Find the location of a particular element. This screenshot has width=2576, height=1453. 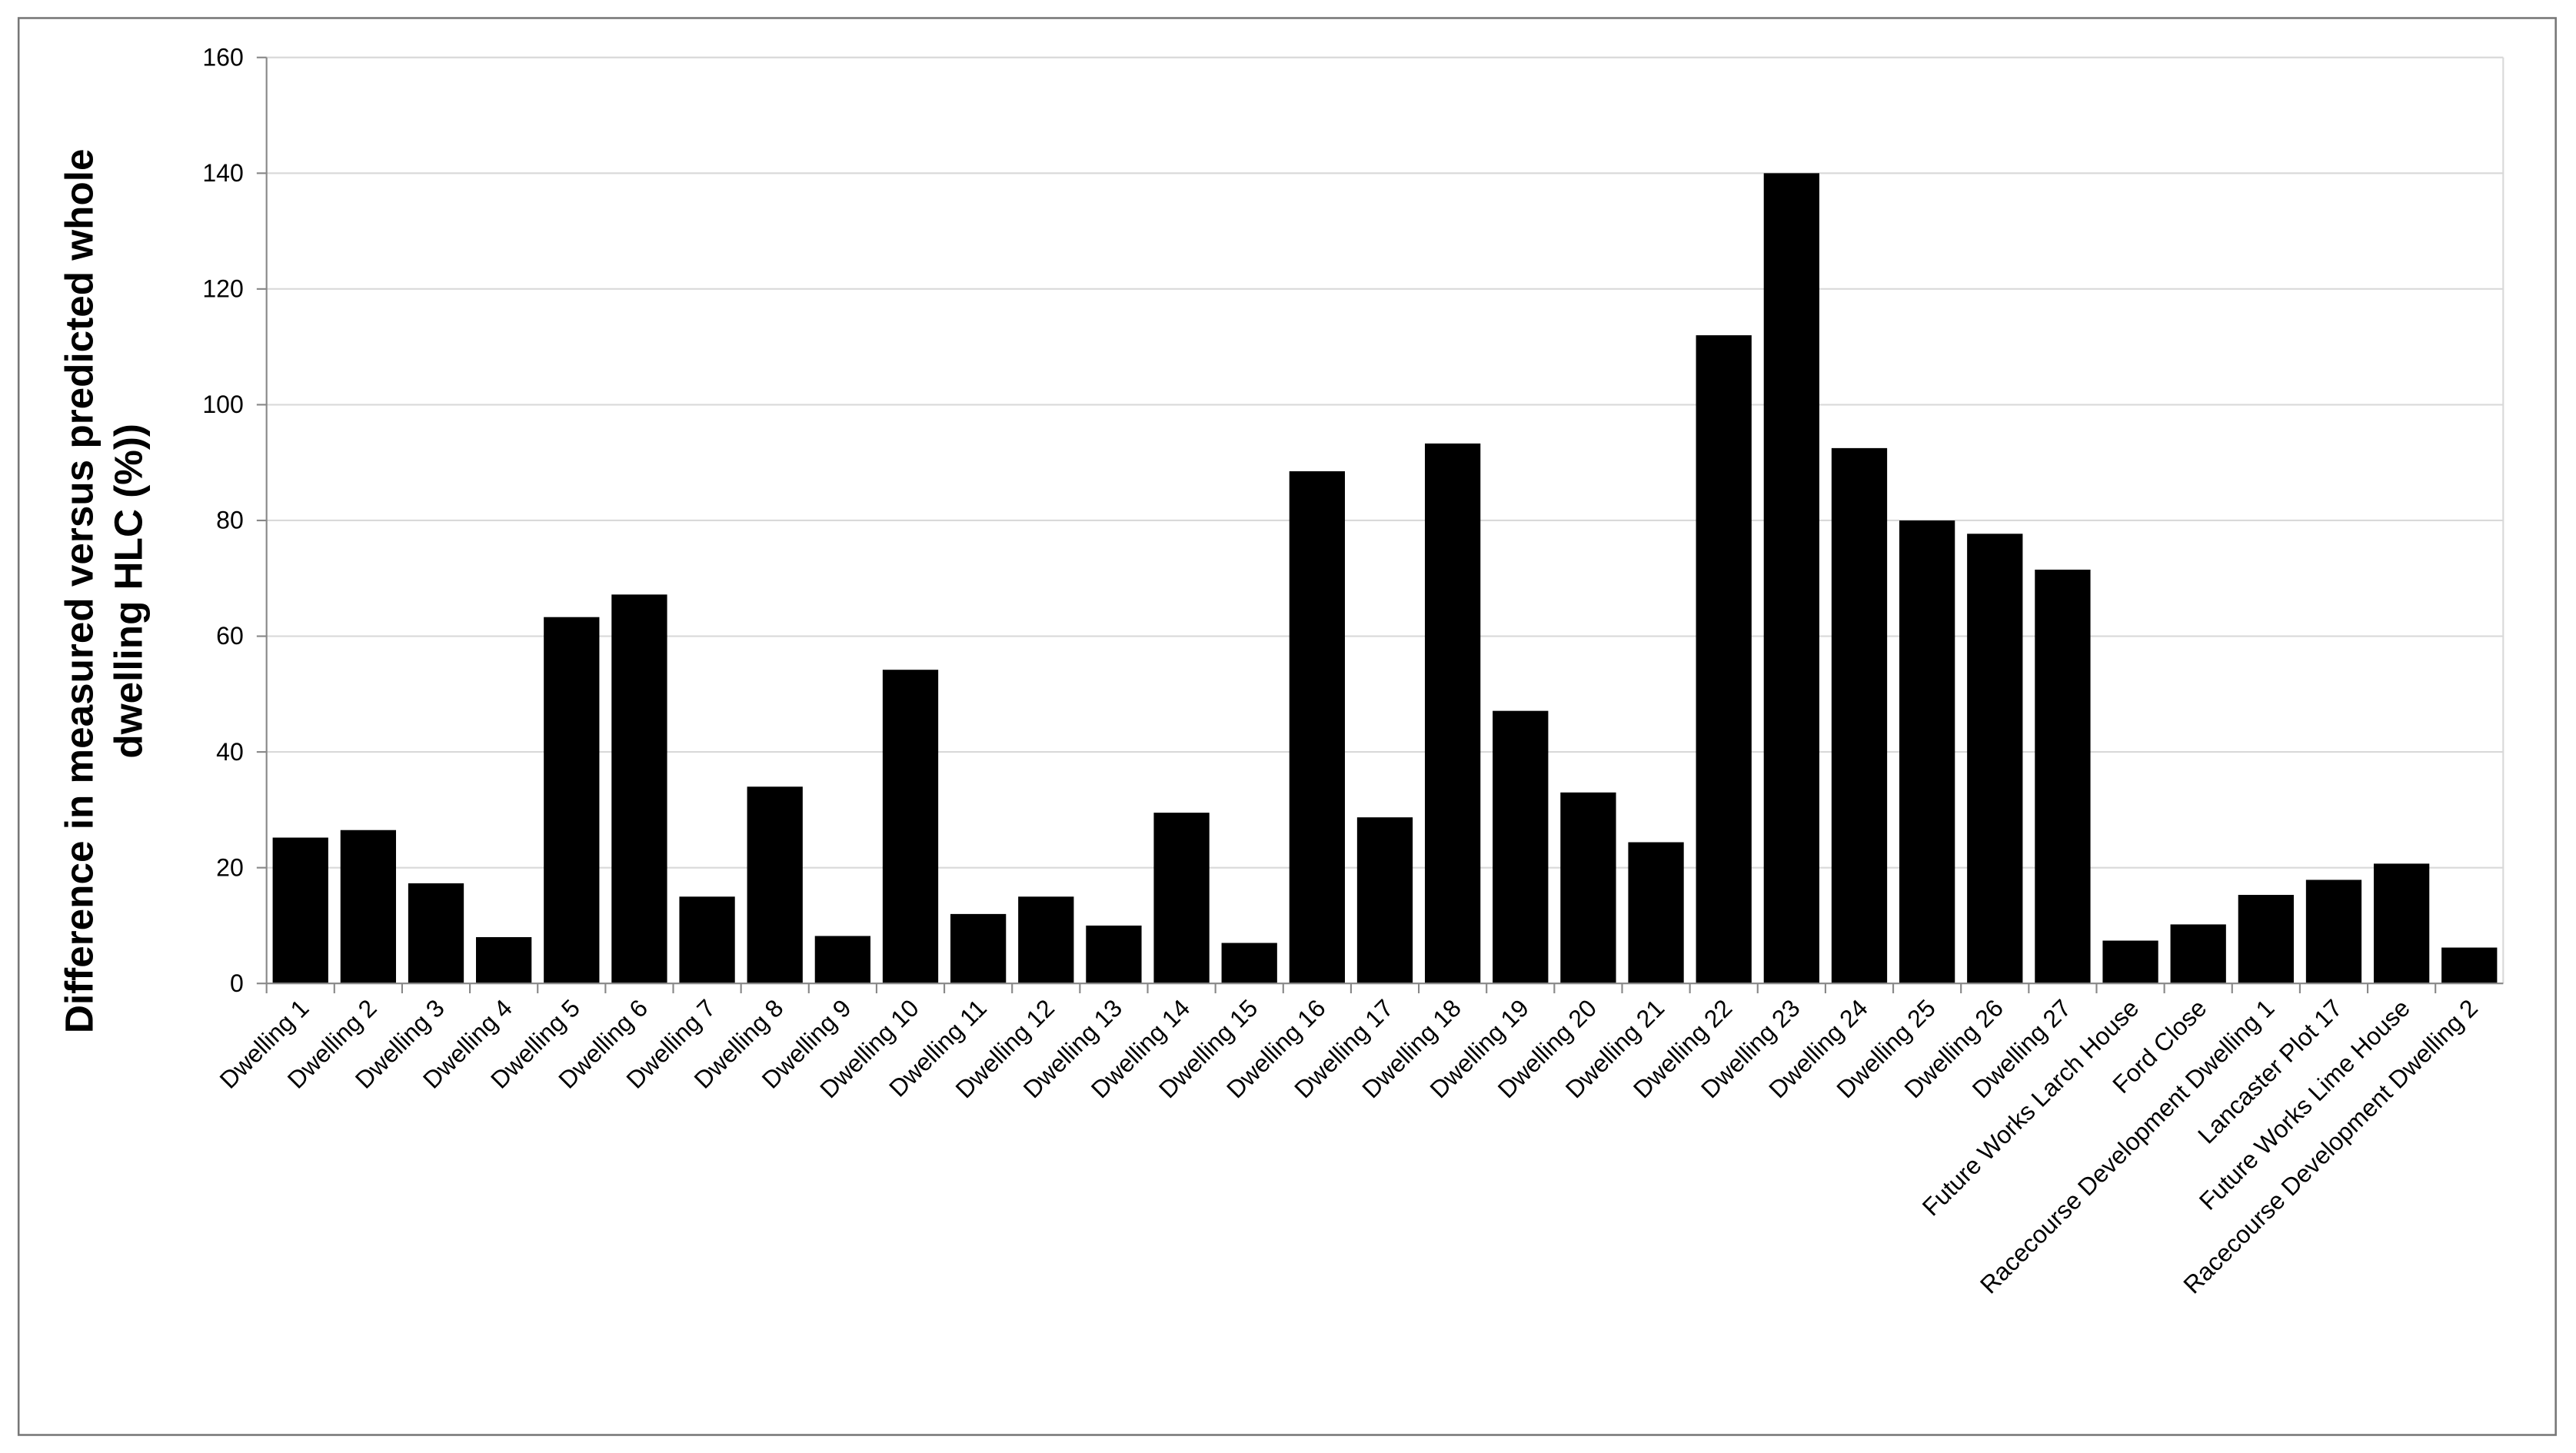

y-tick-label: 40 is located at coordinates (230, 752).